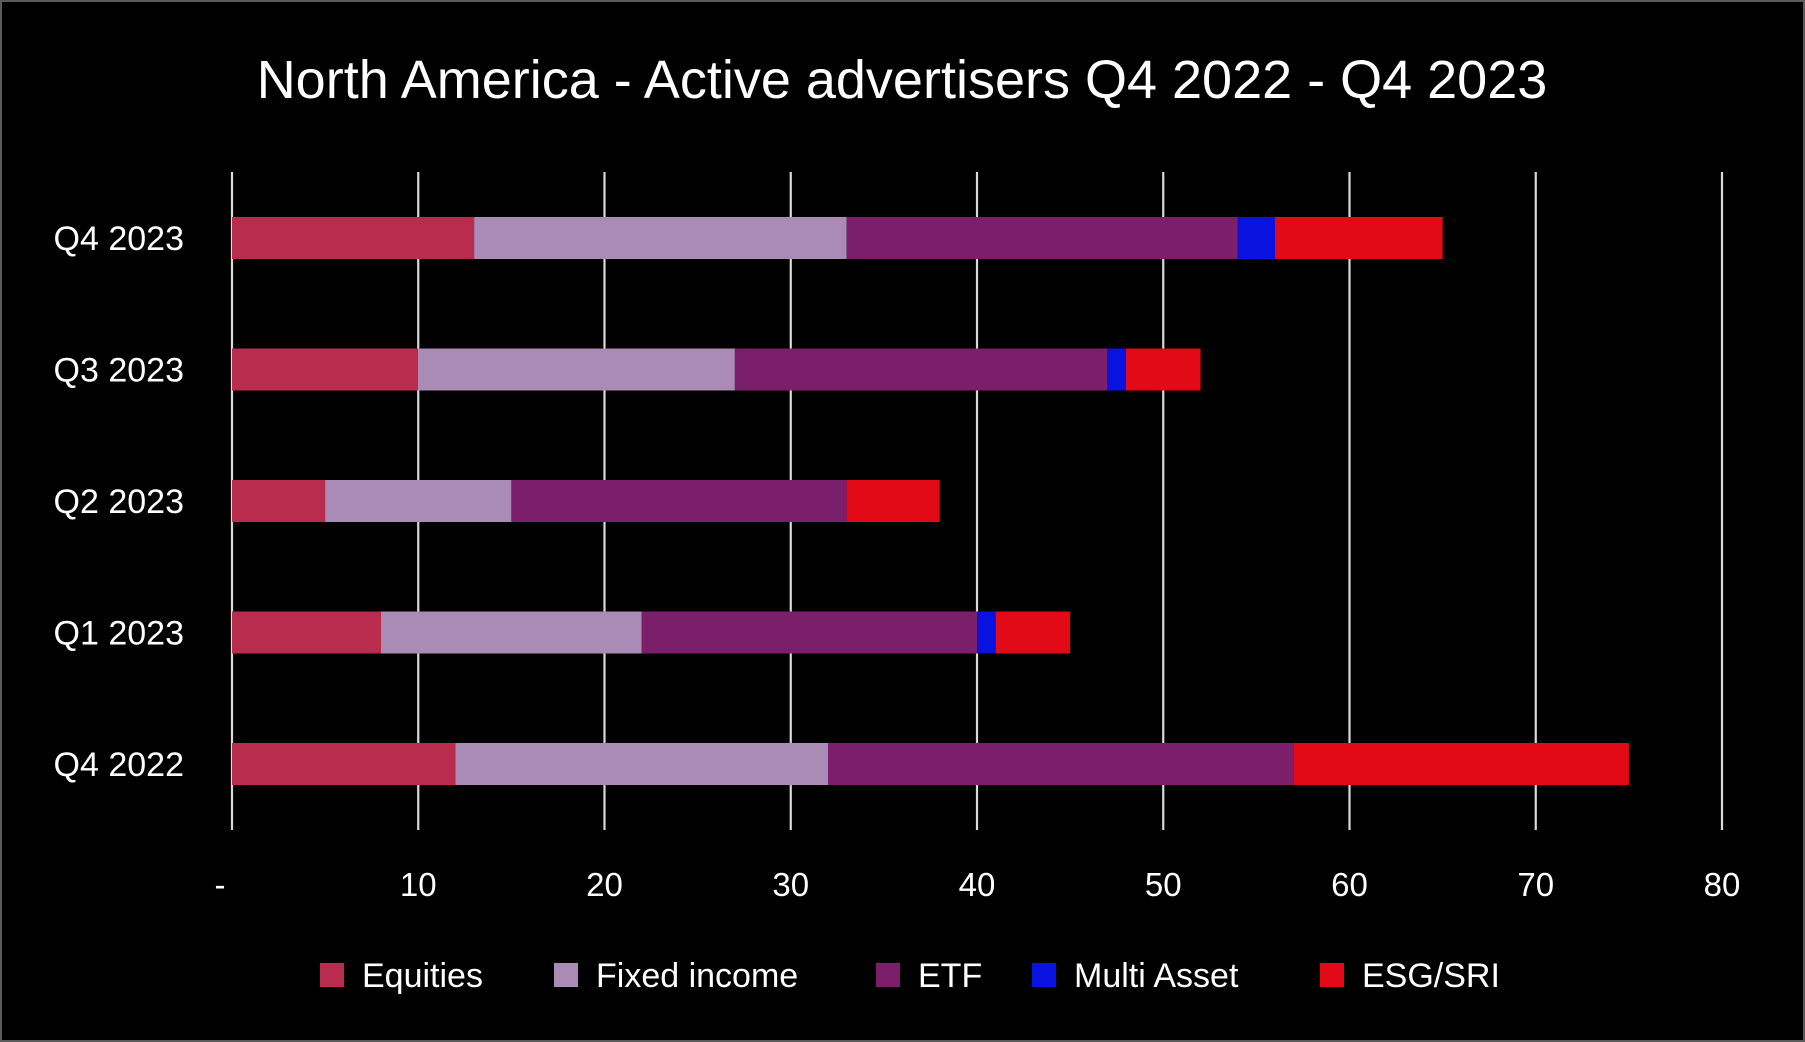  I want to click on legend-label: Multi Asset, so click(1156, 976).